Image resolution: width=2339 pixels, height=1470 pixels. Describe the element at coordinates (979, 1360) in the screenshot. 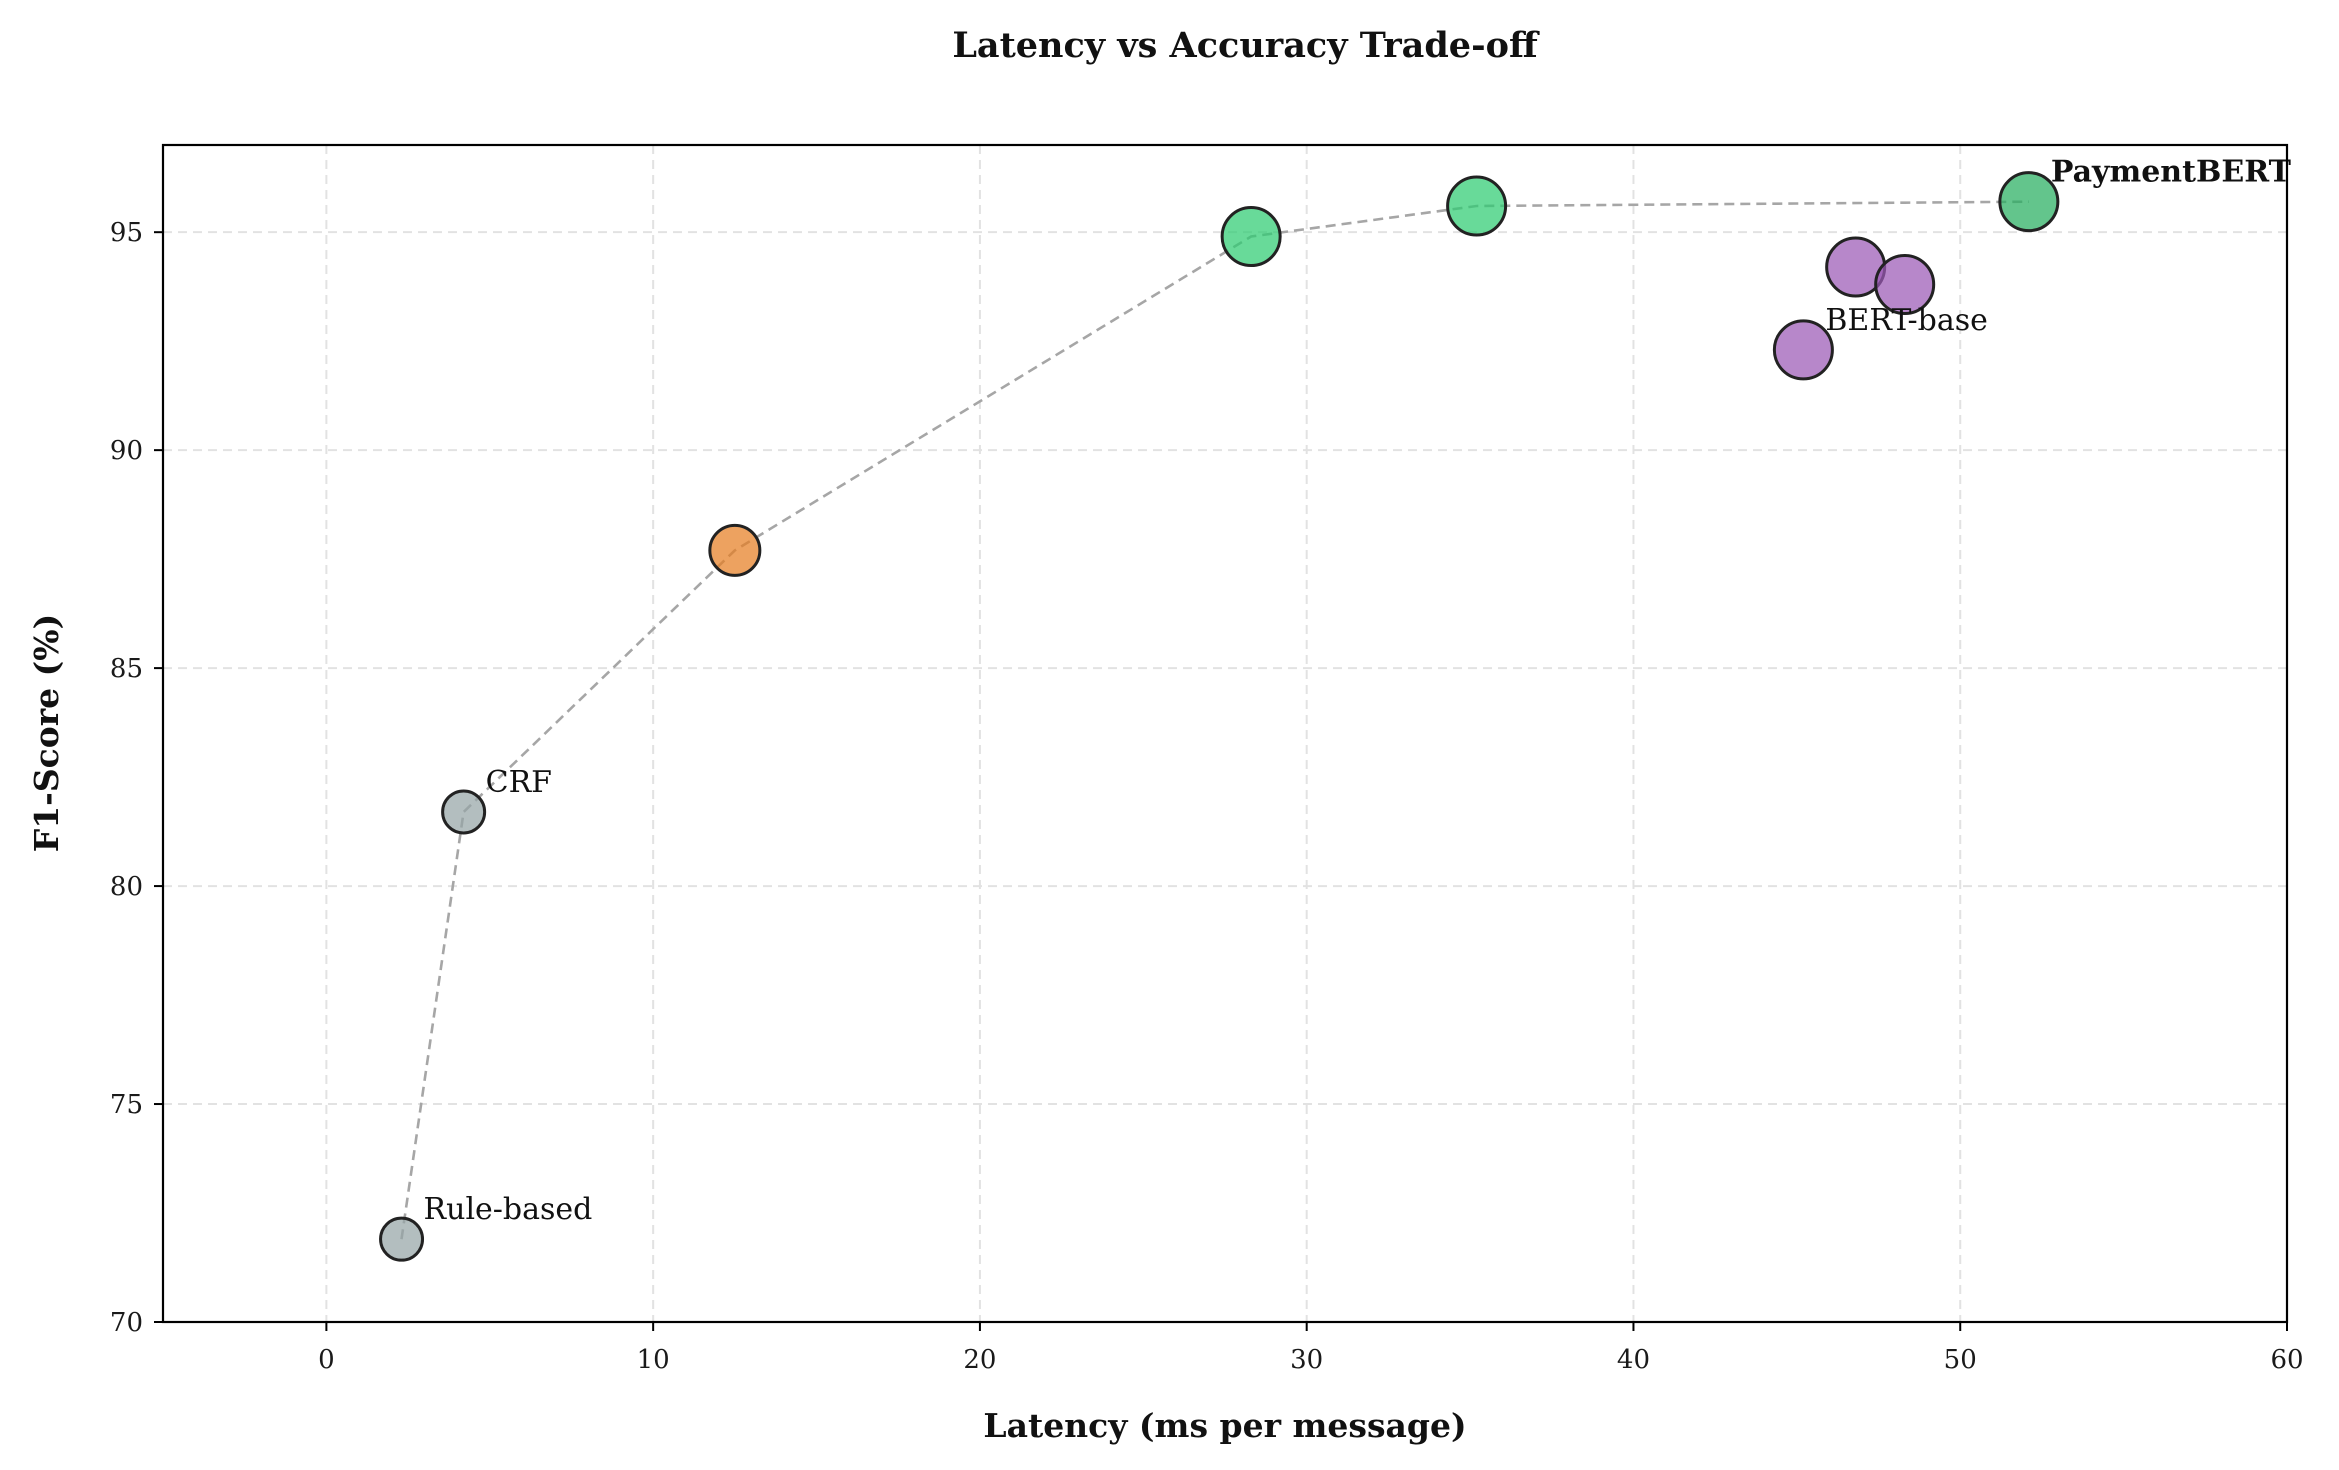

I see `x-tick-label: 20` at that location.